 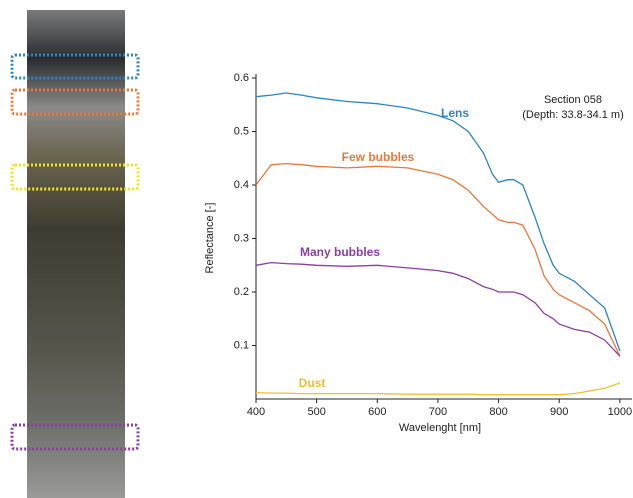 What do you see at coordinates (75, 177) in the screenshot?
I see `dust-region` at bounding box center [75, 177].